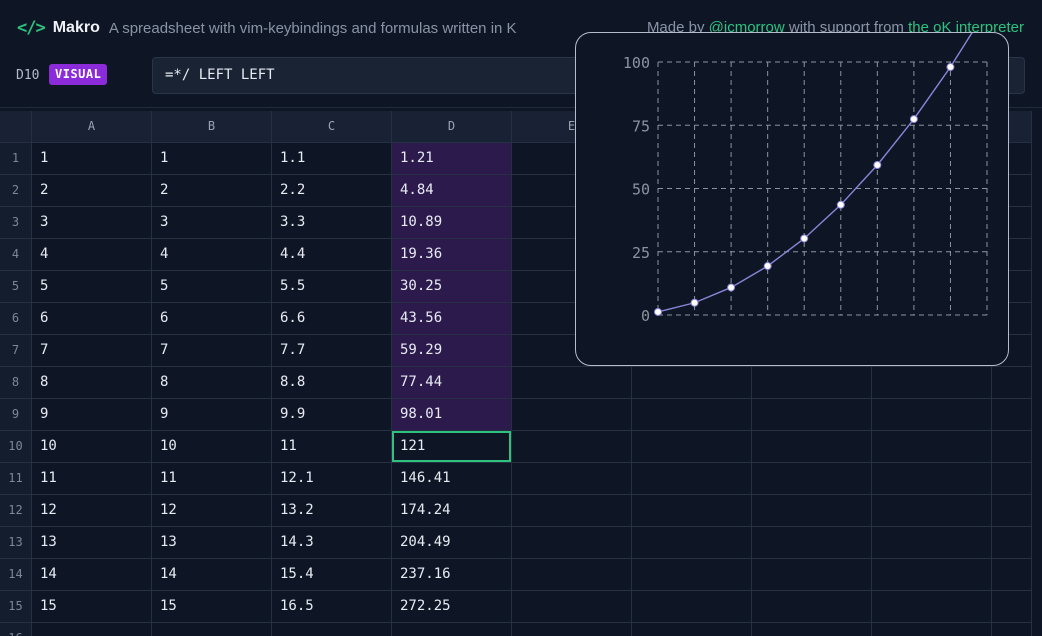  I want to click on row-header: 15, so click(16, 607).